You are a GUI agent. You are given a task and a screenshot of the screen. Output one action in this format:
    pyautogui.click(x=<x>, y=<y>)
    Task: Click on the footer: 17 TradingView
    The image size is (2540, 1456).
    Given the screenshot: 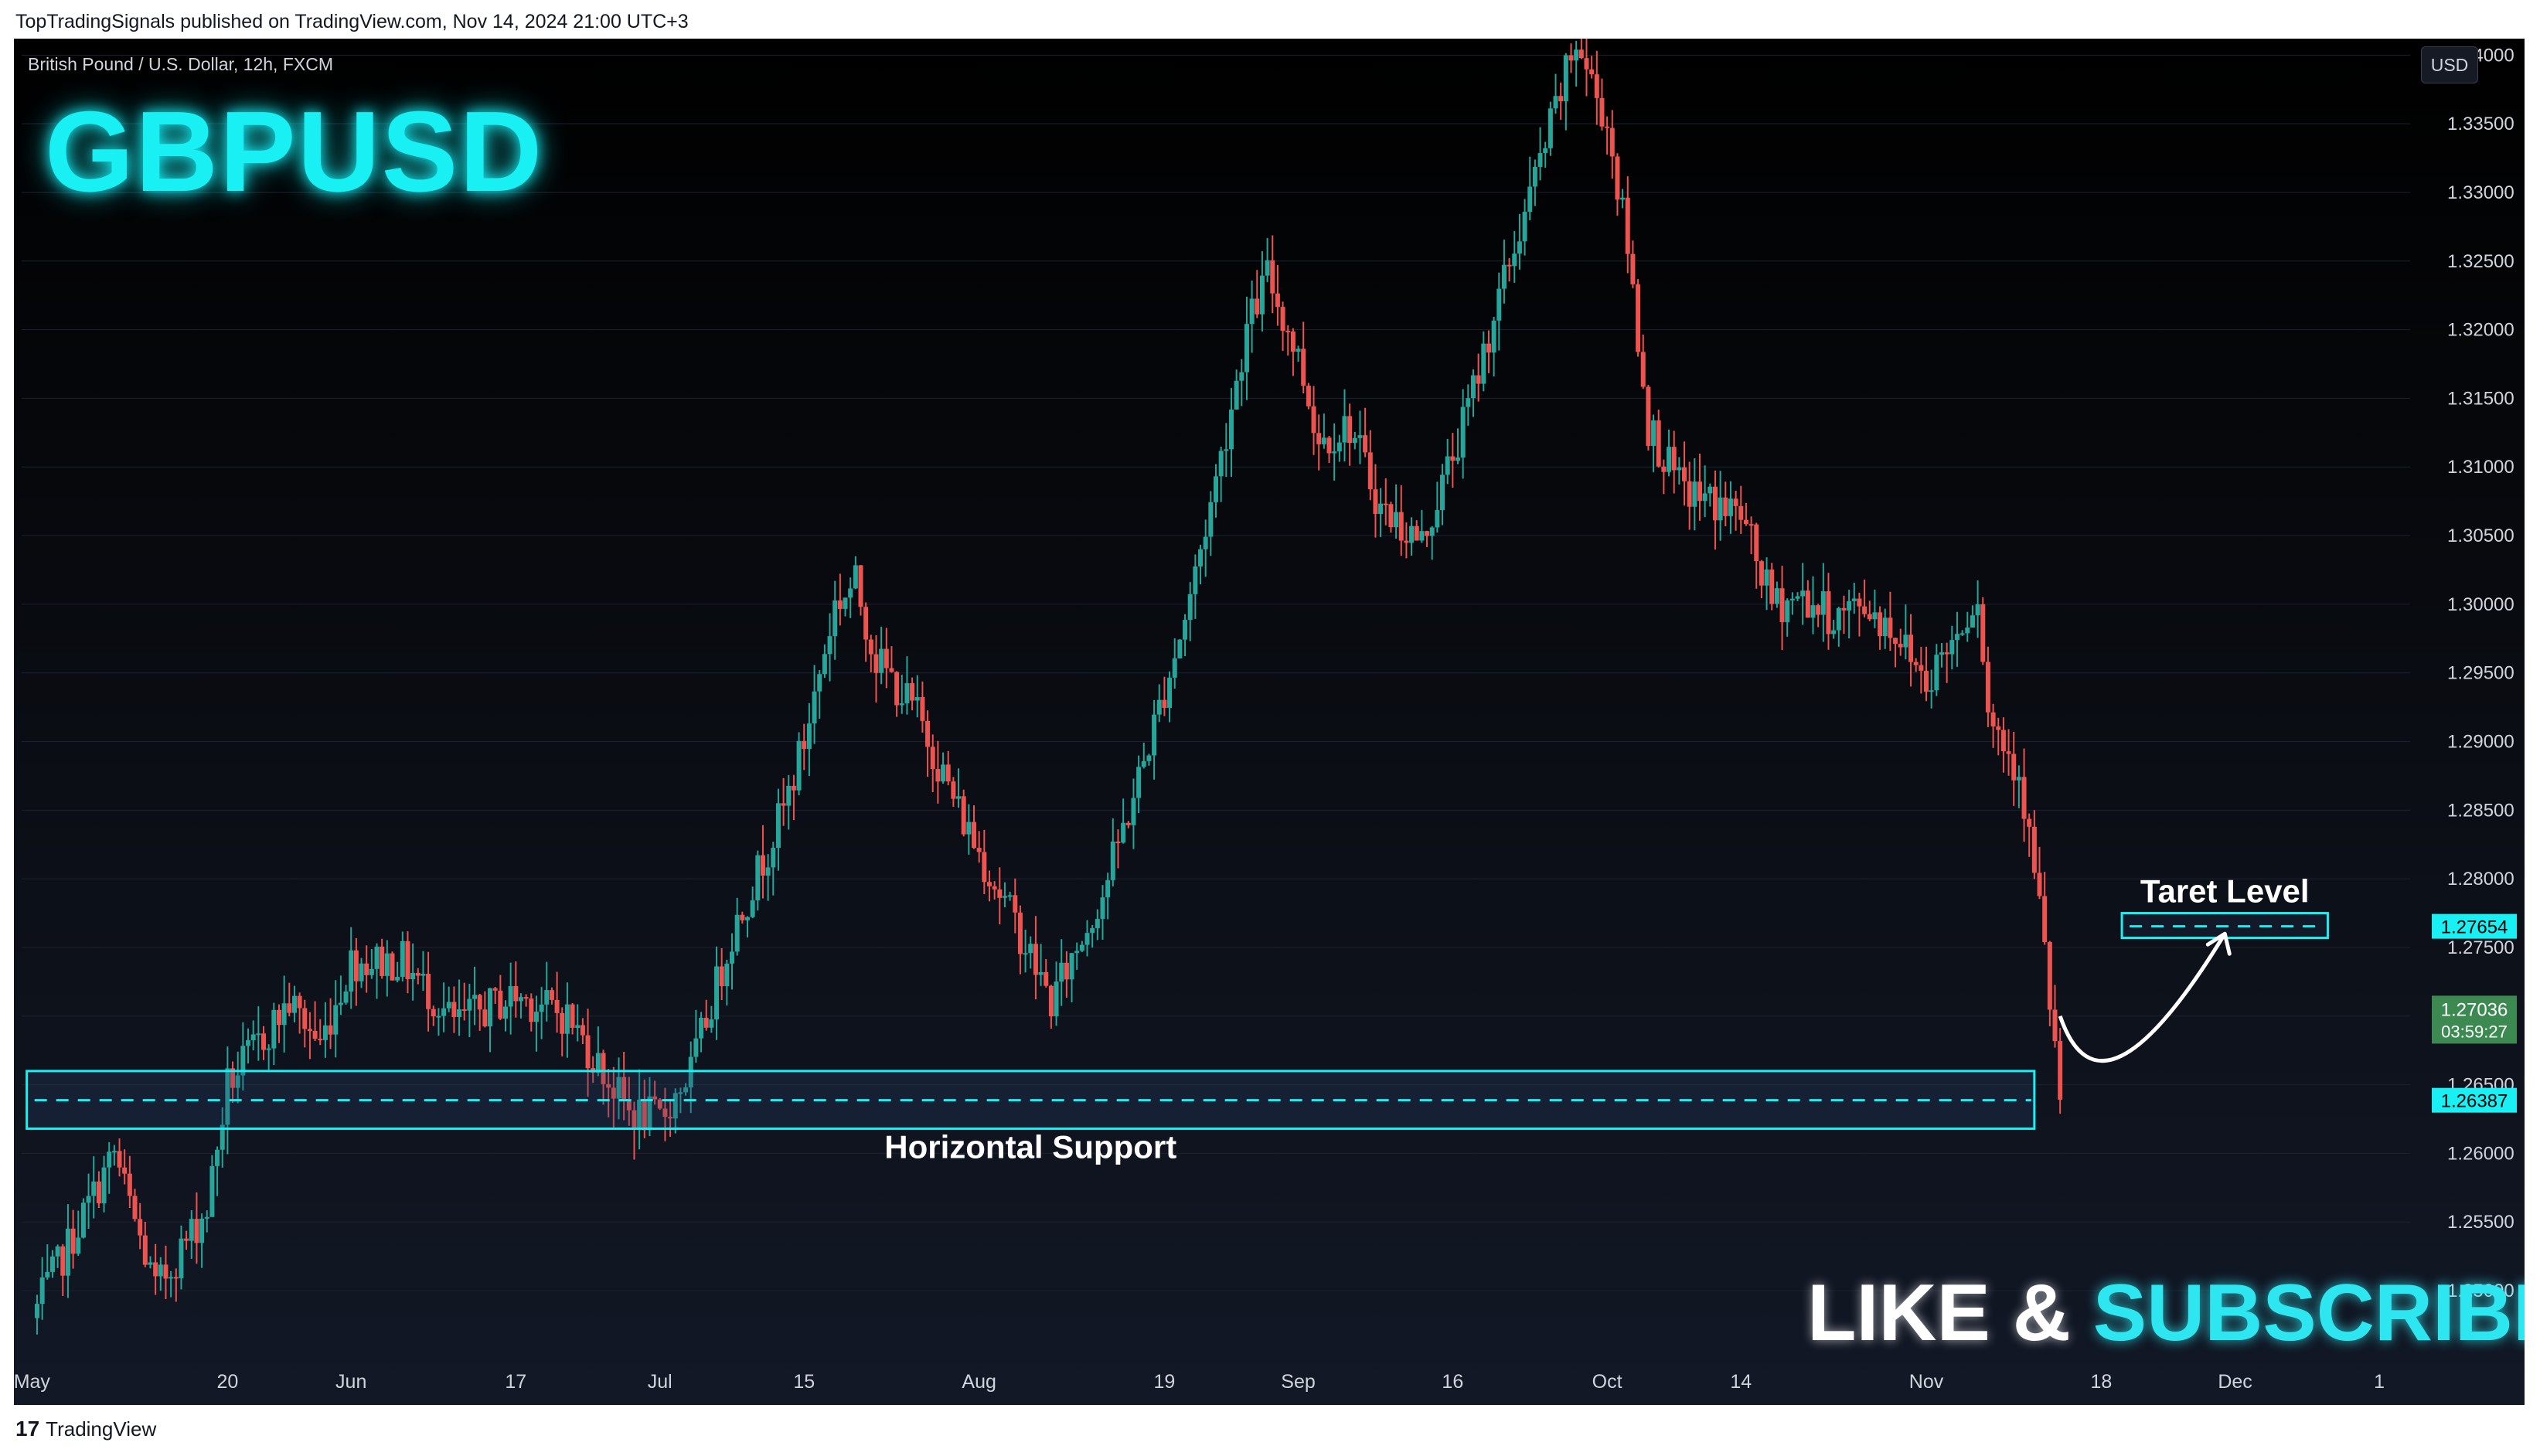 What is the action you would take?
    pyautogui.click(x=86, y=1429)
    